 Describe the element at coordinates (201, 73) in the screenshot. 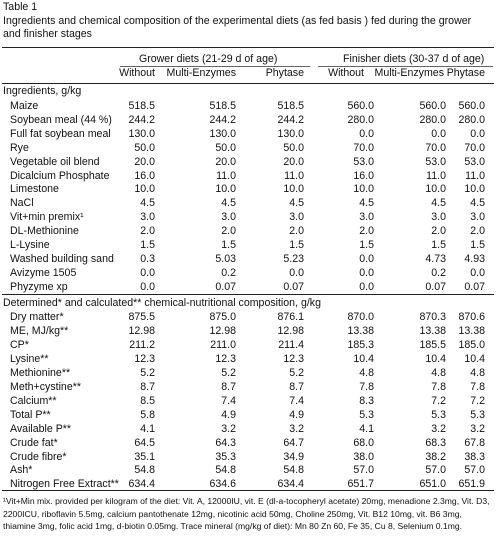

I see `column-header: Multi-Enzymes` at that location.